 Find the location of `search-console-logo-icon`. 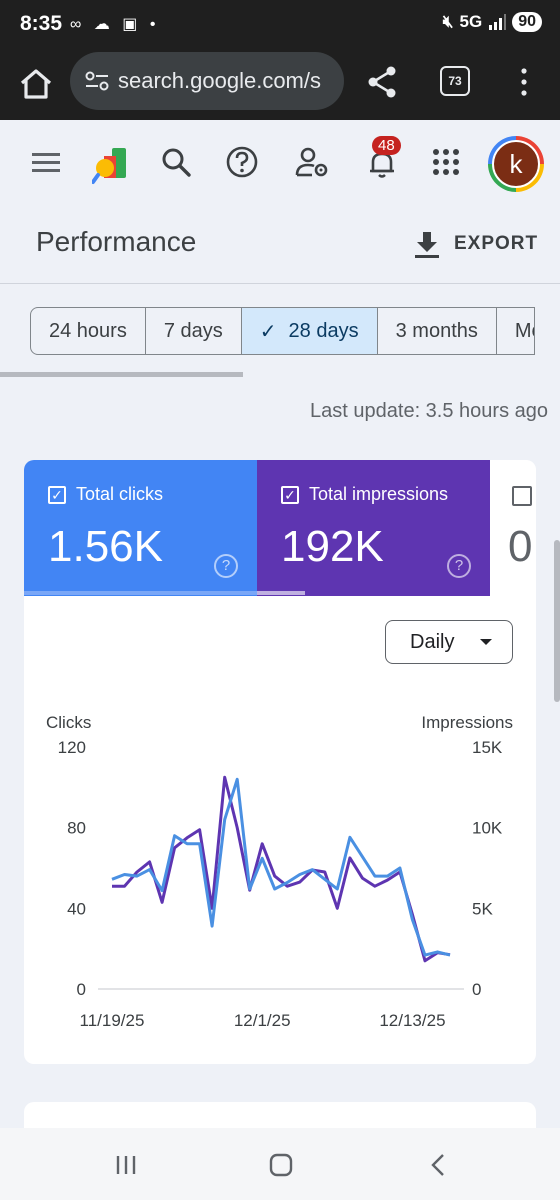

search-console-logo-icon is located at coordinates (109, 166).